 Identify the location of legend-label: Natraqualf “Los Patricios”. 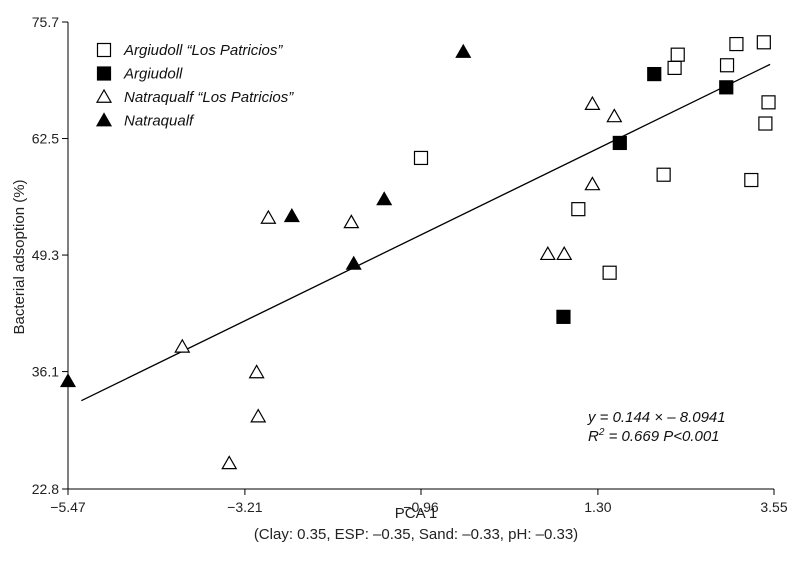
(209, 97).